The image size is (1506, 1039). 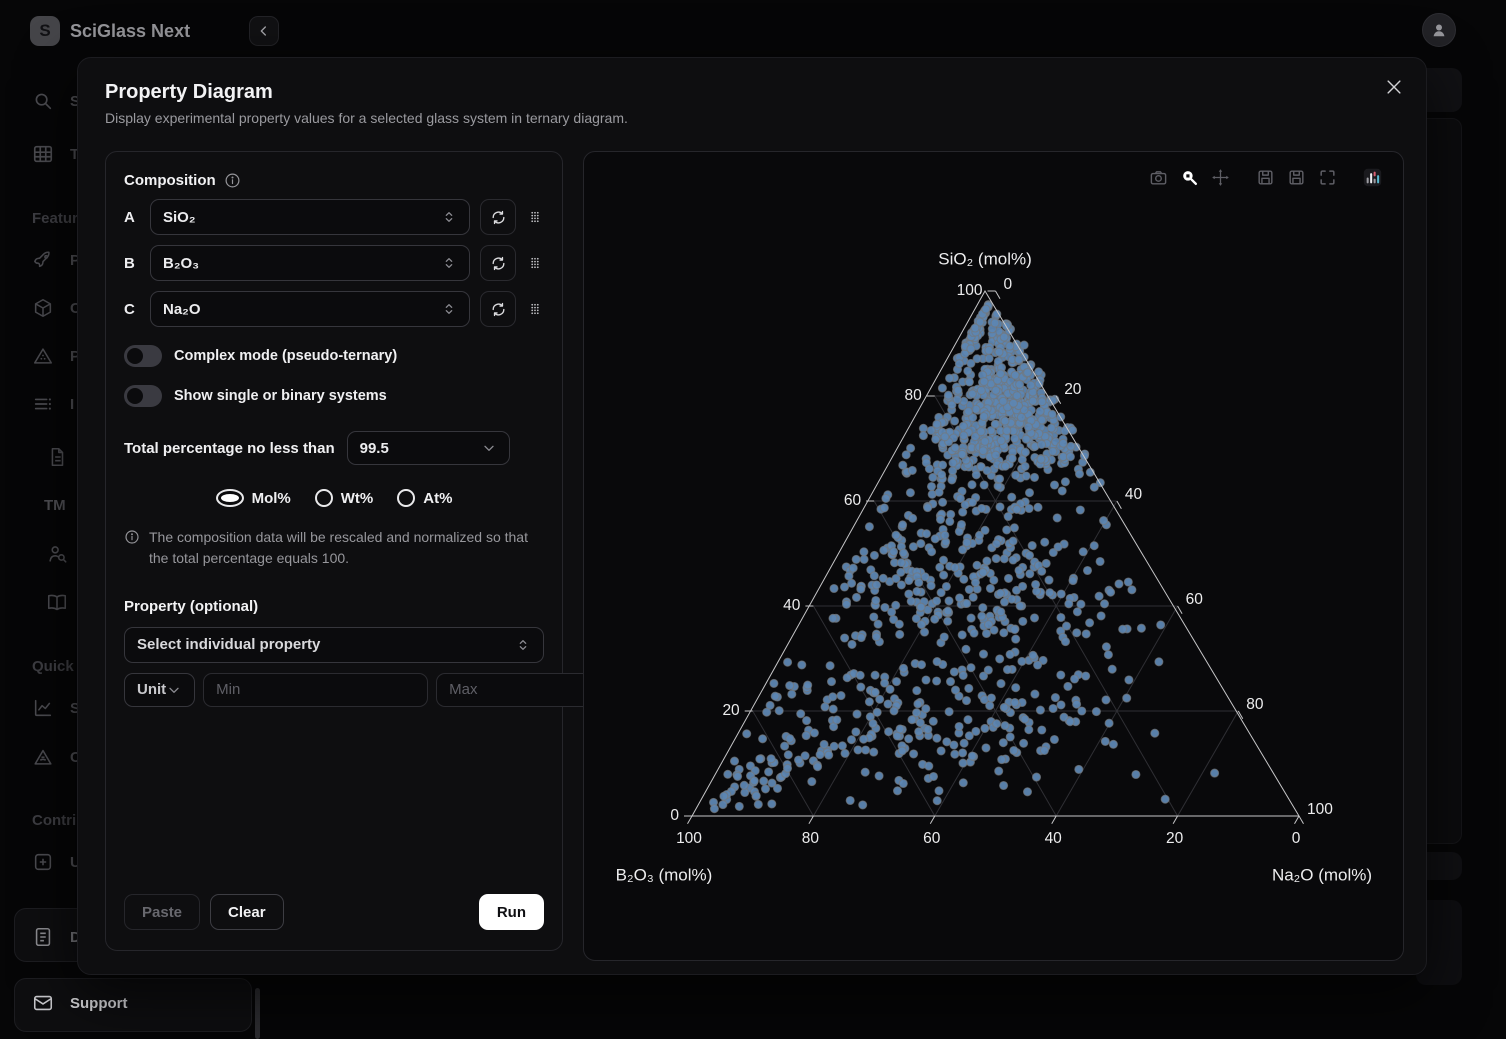 I want to click on swap-component-a-button, so click(x=498, y=217).